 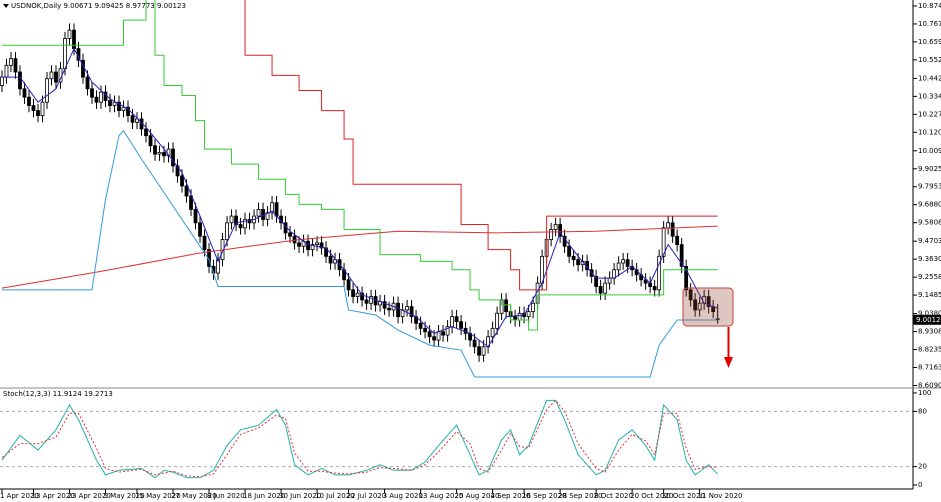 I want to click on last-price-box, so click(x=927, y=319).